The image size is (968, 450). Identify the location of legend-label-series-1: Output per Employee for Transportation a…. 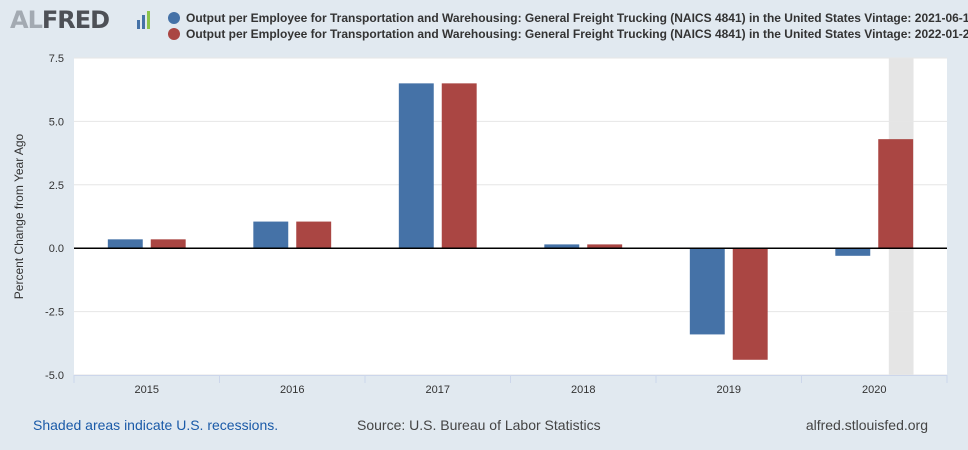
(577, 18).